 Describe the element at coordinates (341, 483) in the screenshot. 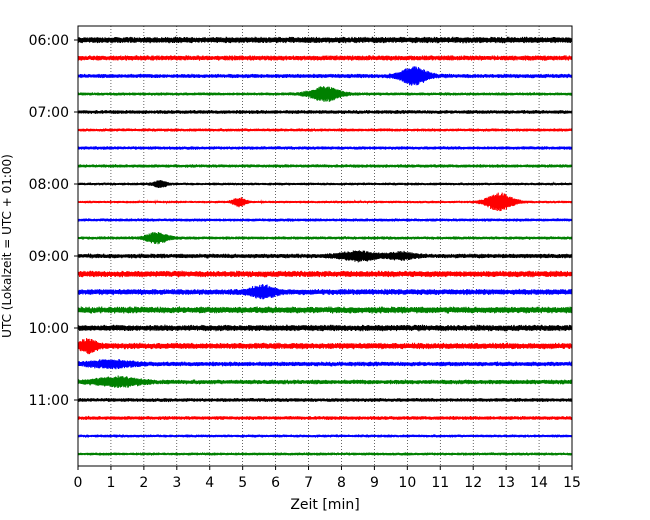

I see `x-tick-label: 8` at that location.